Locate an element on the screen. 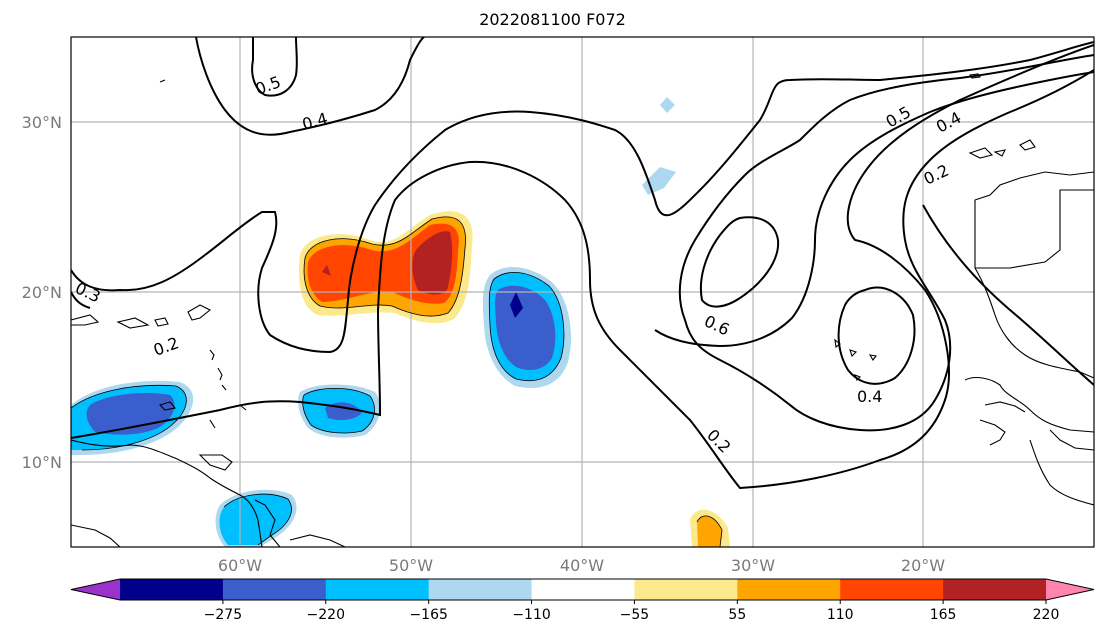 The width and height of the screenshot is (1105, 639). colorbar-outline is located at coordinates (582, 589).